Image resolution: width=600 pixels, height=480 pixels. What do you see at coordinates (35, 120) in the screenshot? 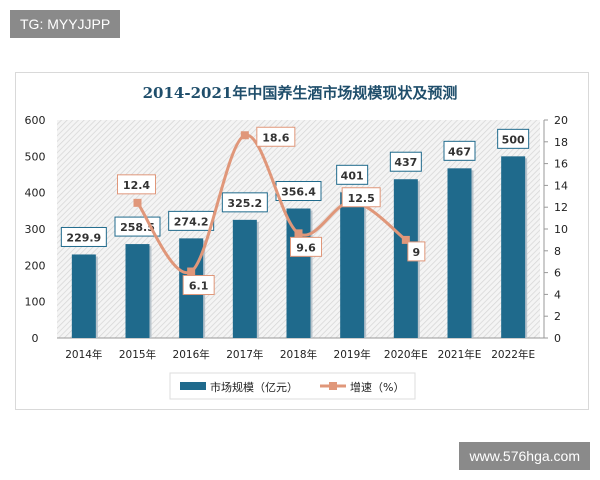
I see `y-left-tick: 600` at bounding box center [35, 120].